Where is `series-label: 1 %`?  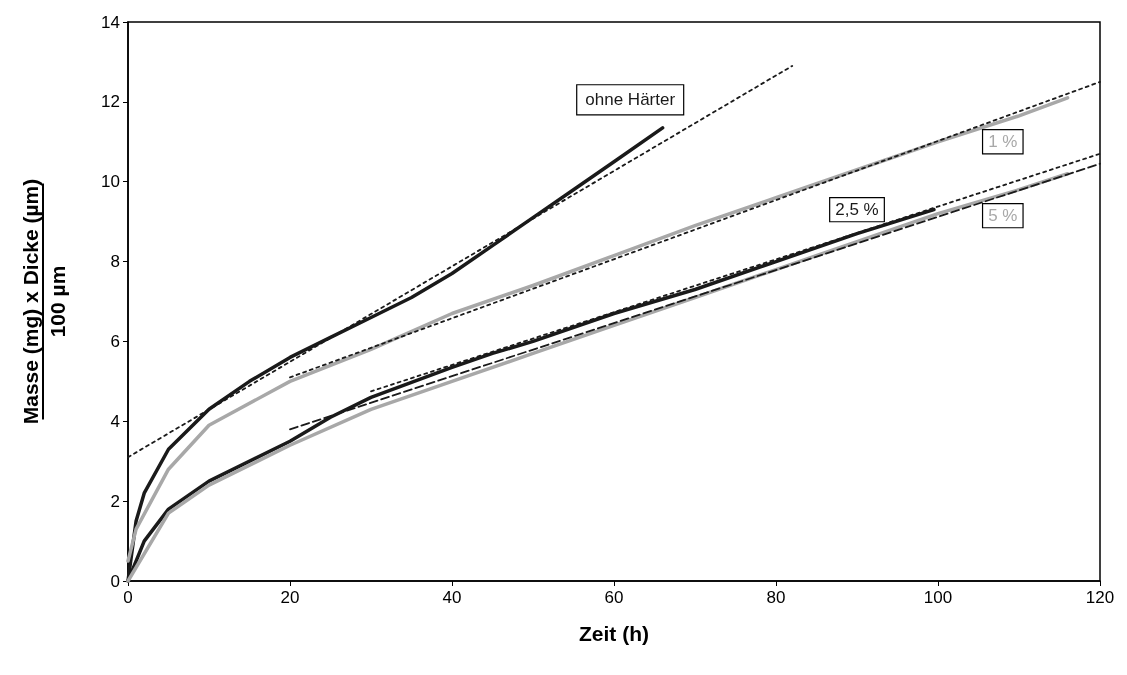 series-label: 1 % is located at coordinates (1003, 142).